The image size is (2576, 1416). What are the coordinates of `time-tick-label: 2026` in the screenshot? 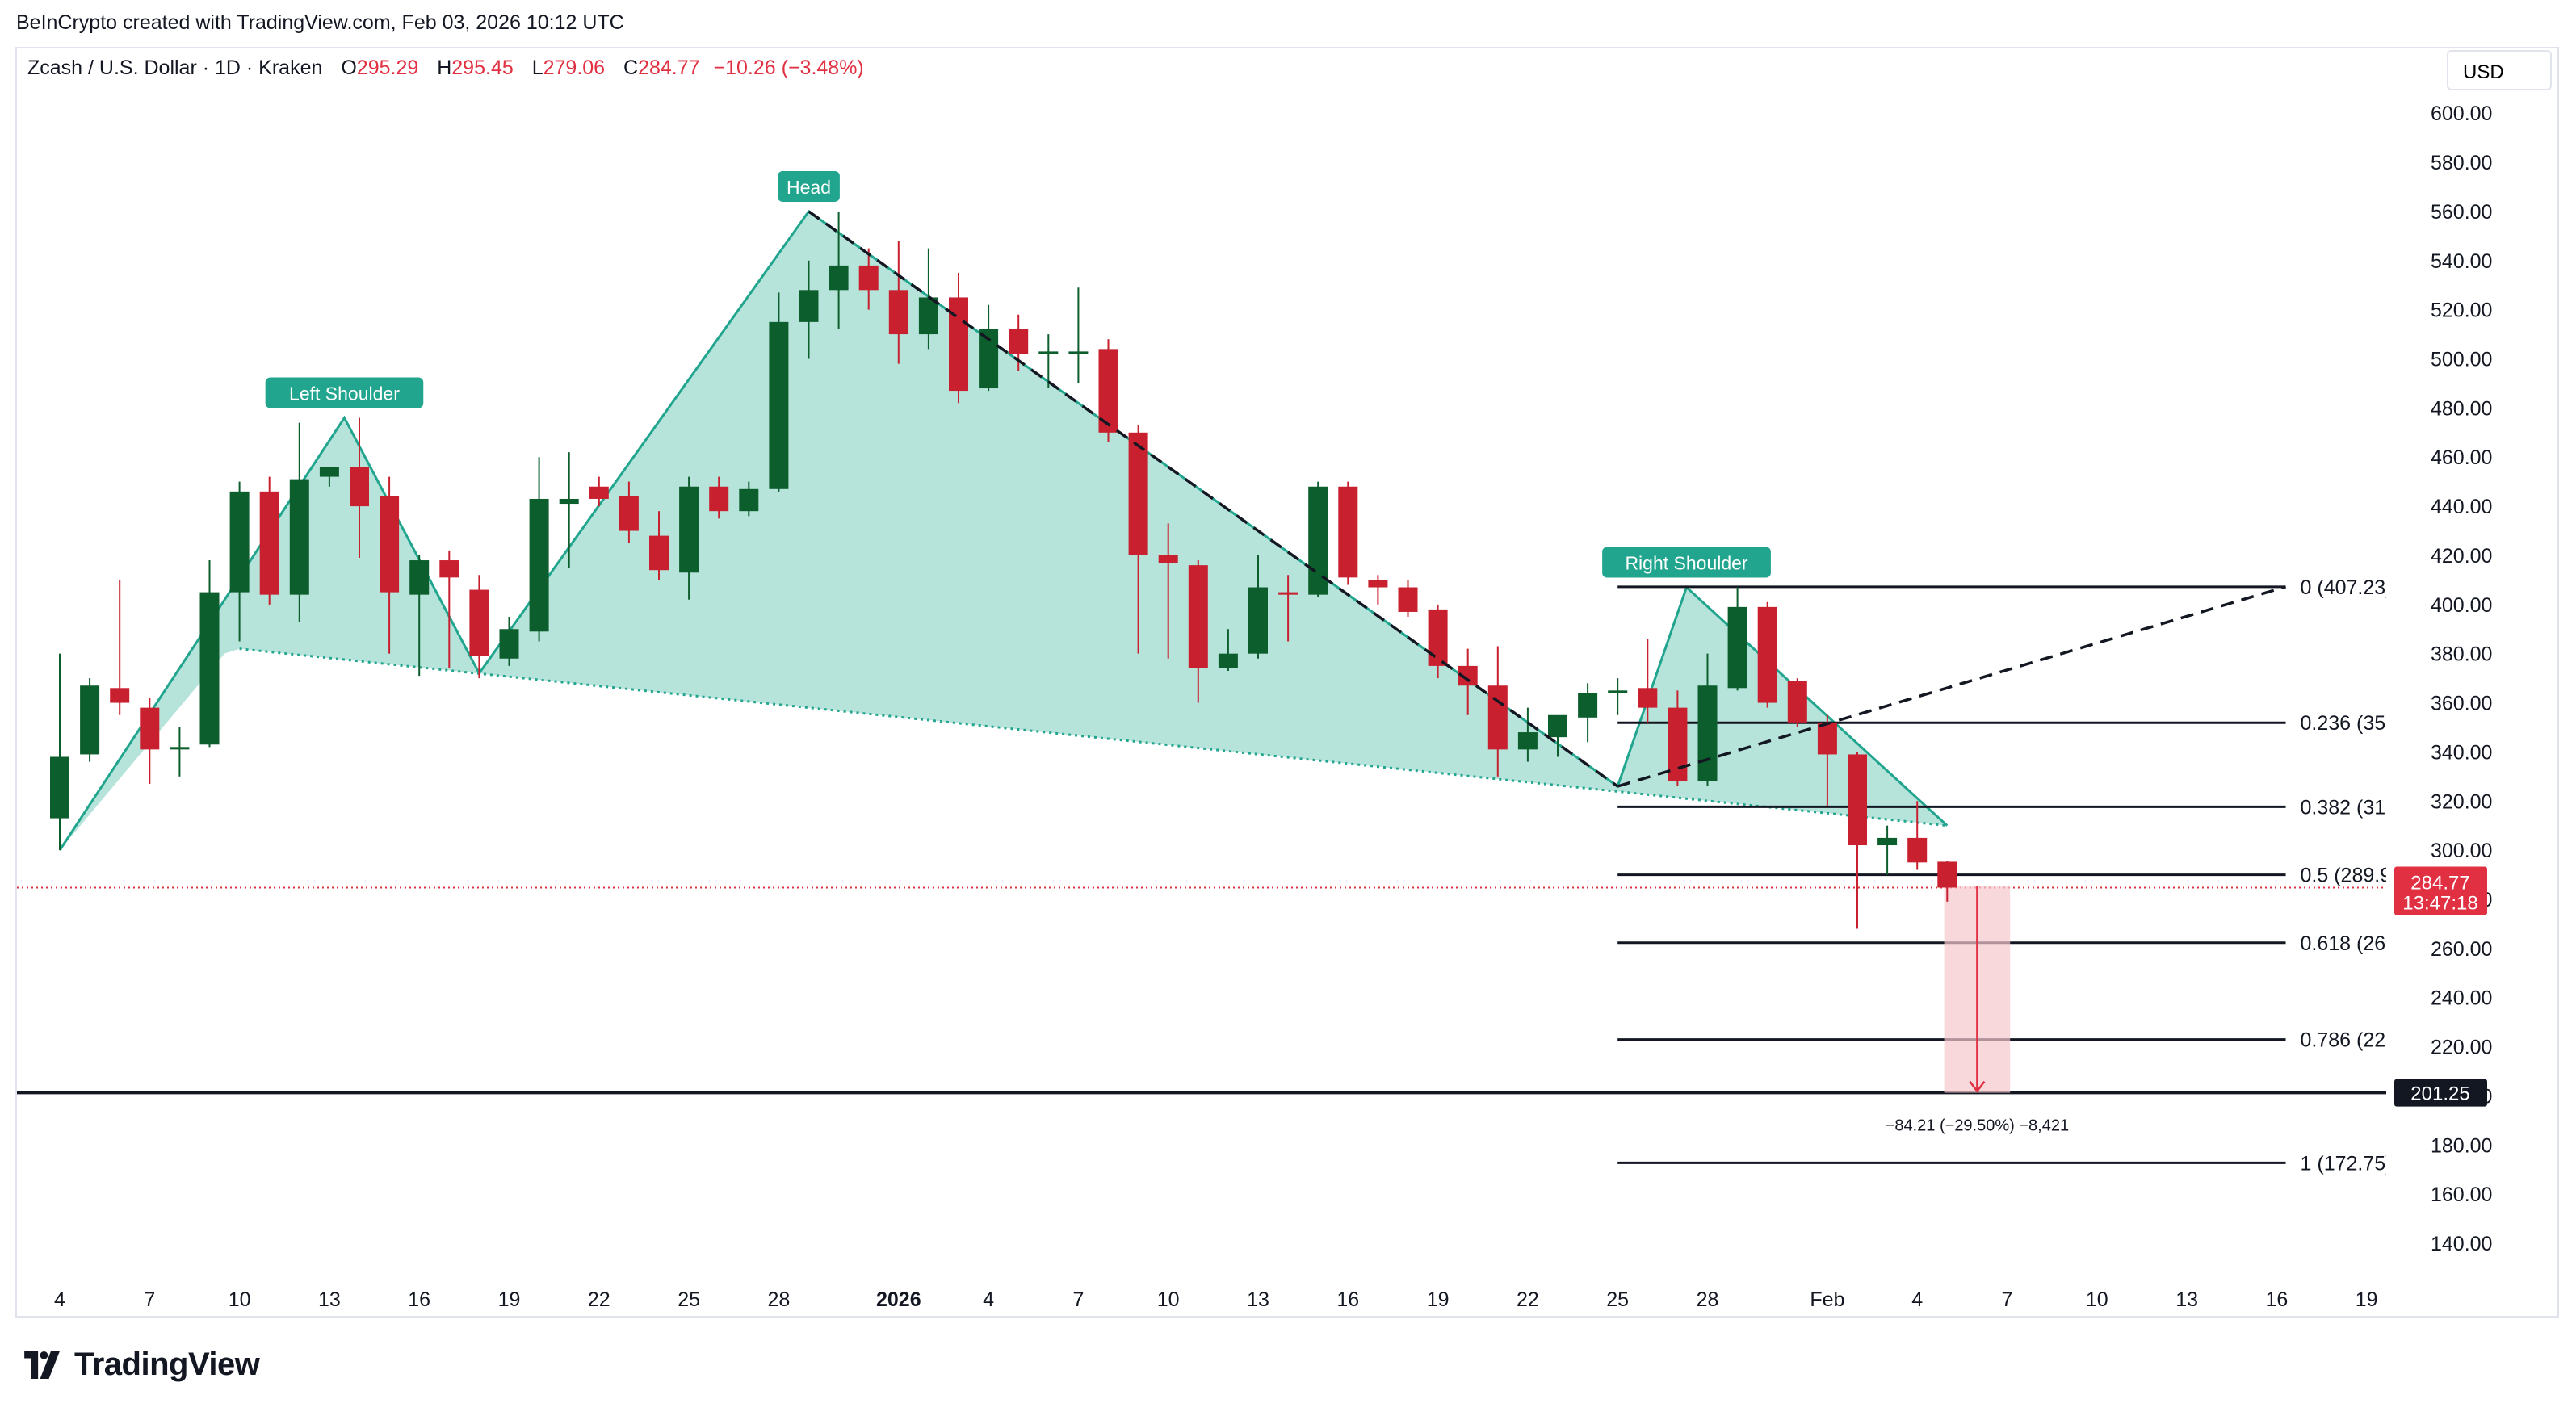 It's located at (898, 1299).